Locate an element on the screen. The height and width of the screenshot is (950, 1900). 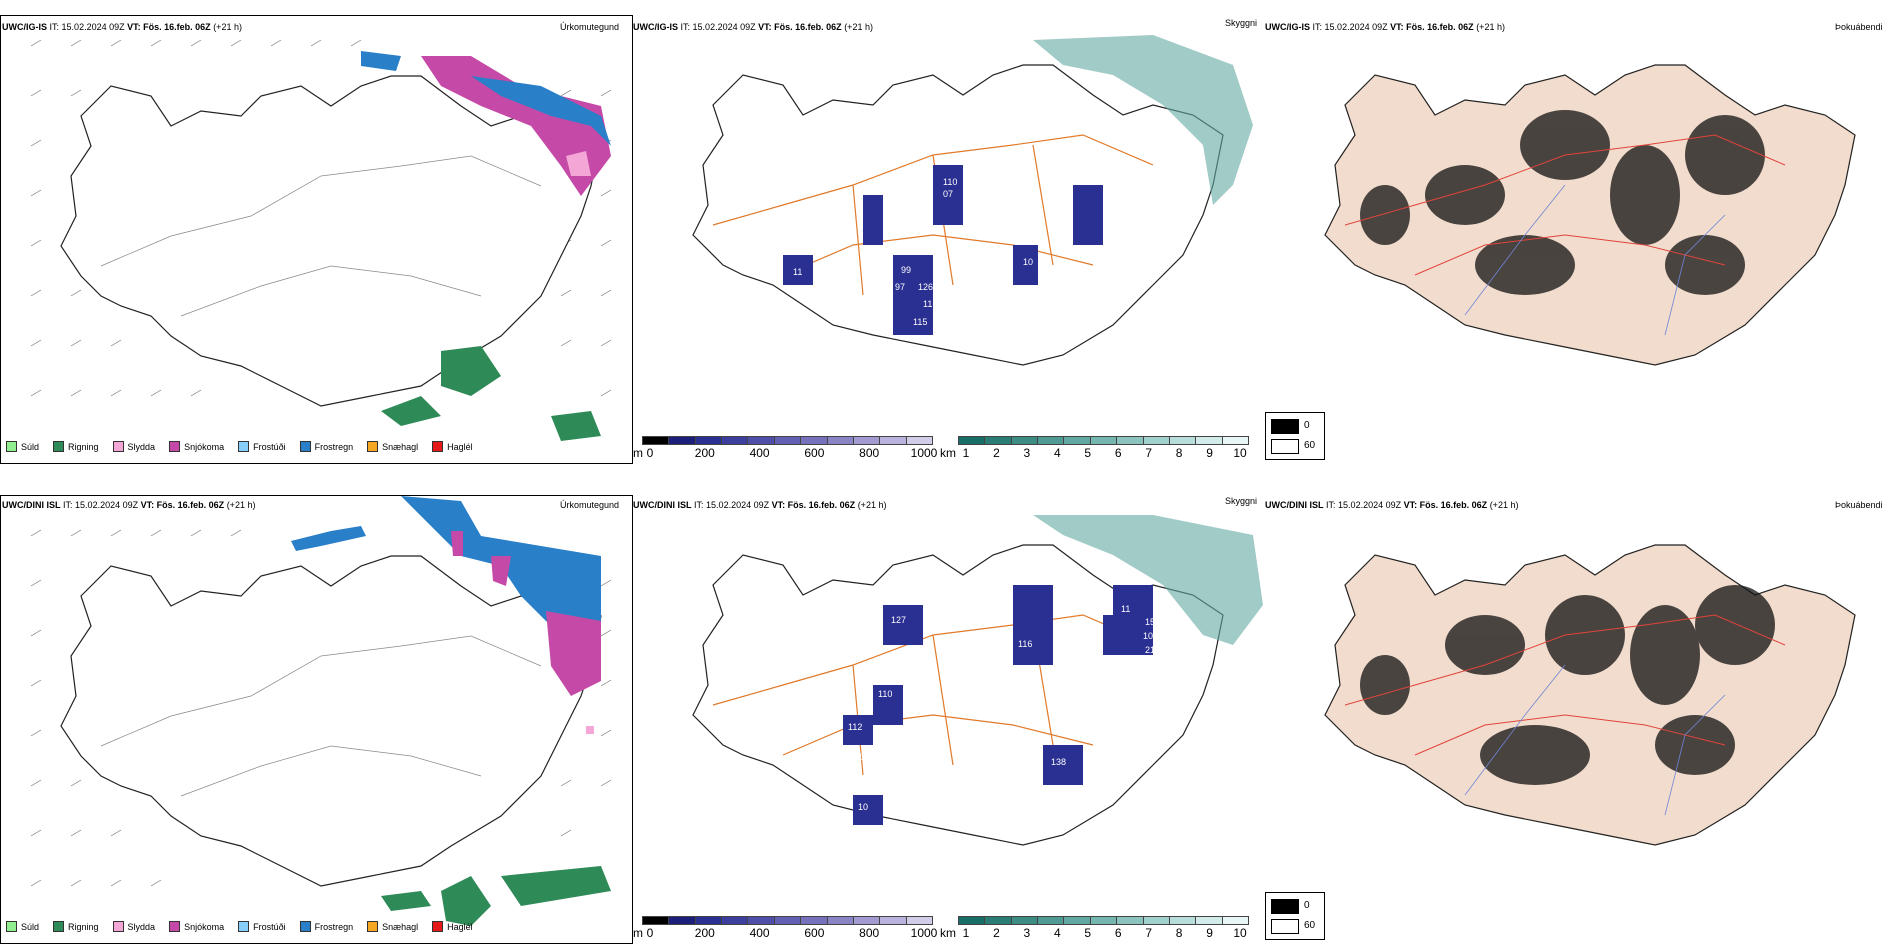
colorbar-tick-label: 4 is located at coordinates (1057, 933).